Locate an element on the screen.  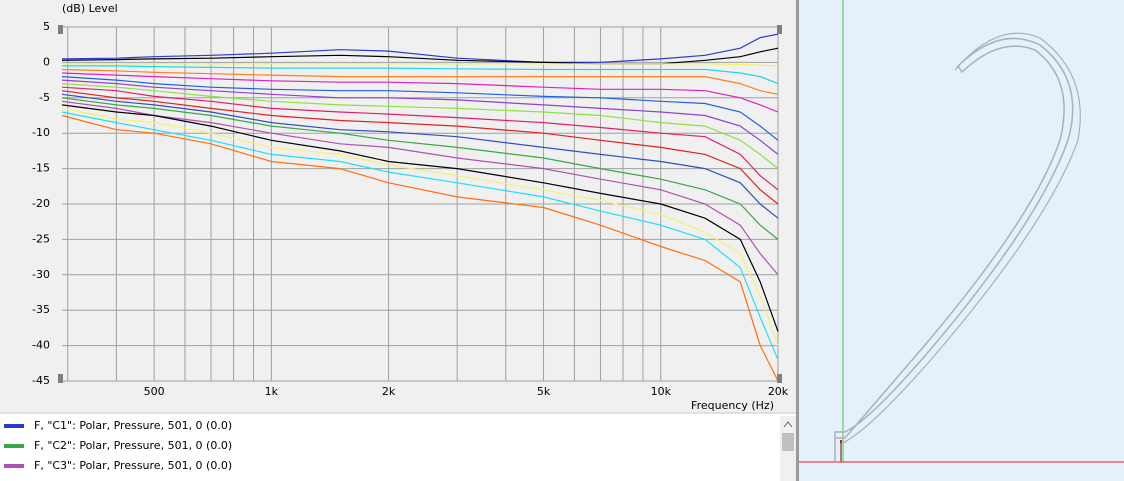
x-tick-label: 20k is located at coordinates (778, 391).